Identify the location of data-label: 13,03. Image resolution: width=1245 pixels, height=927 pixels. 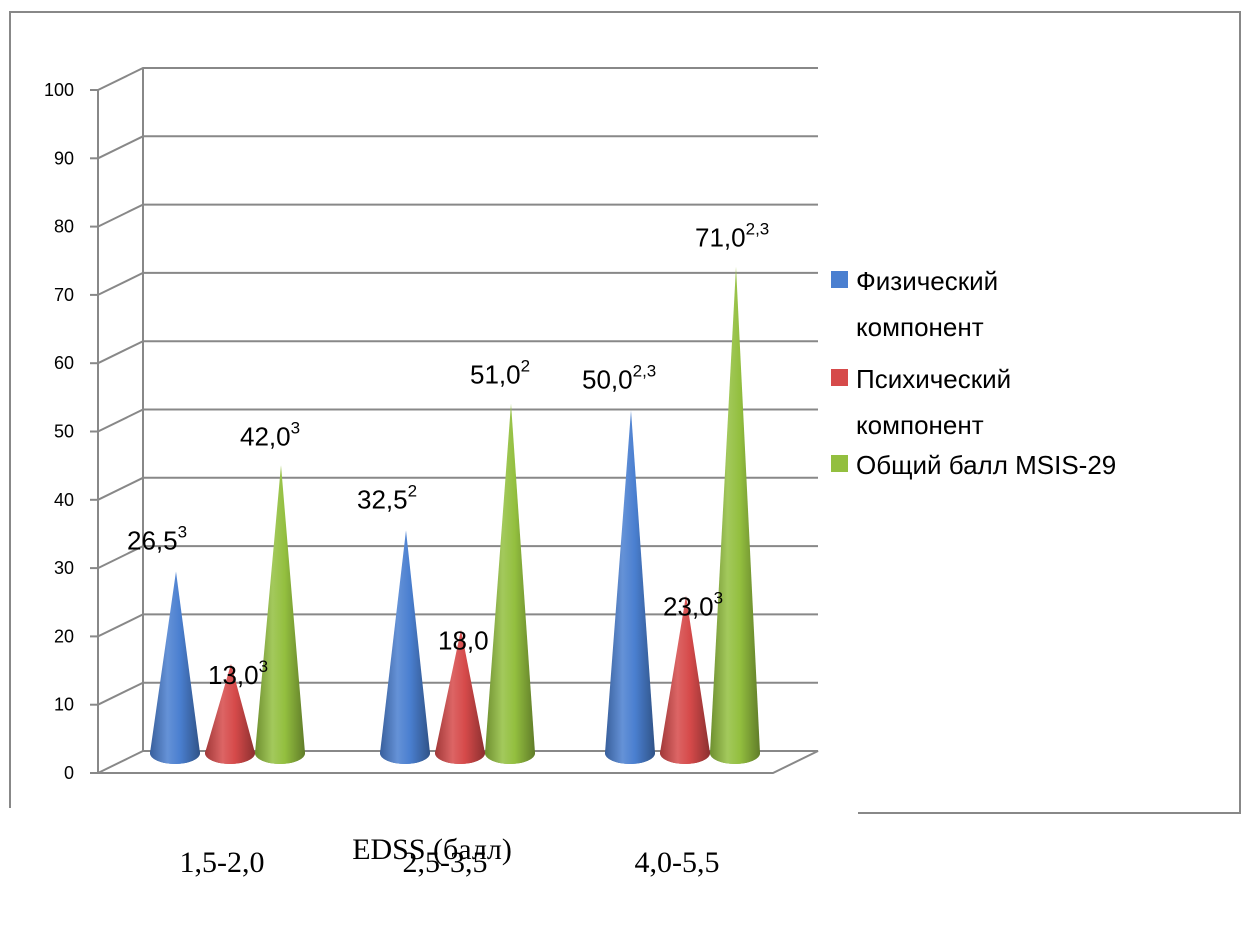
(238, 673).